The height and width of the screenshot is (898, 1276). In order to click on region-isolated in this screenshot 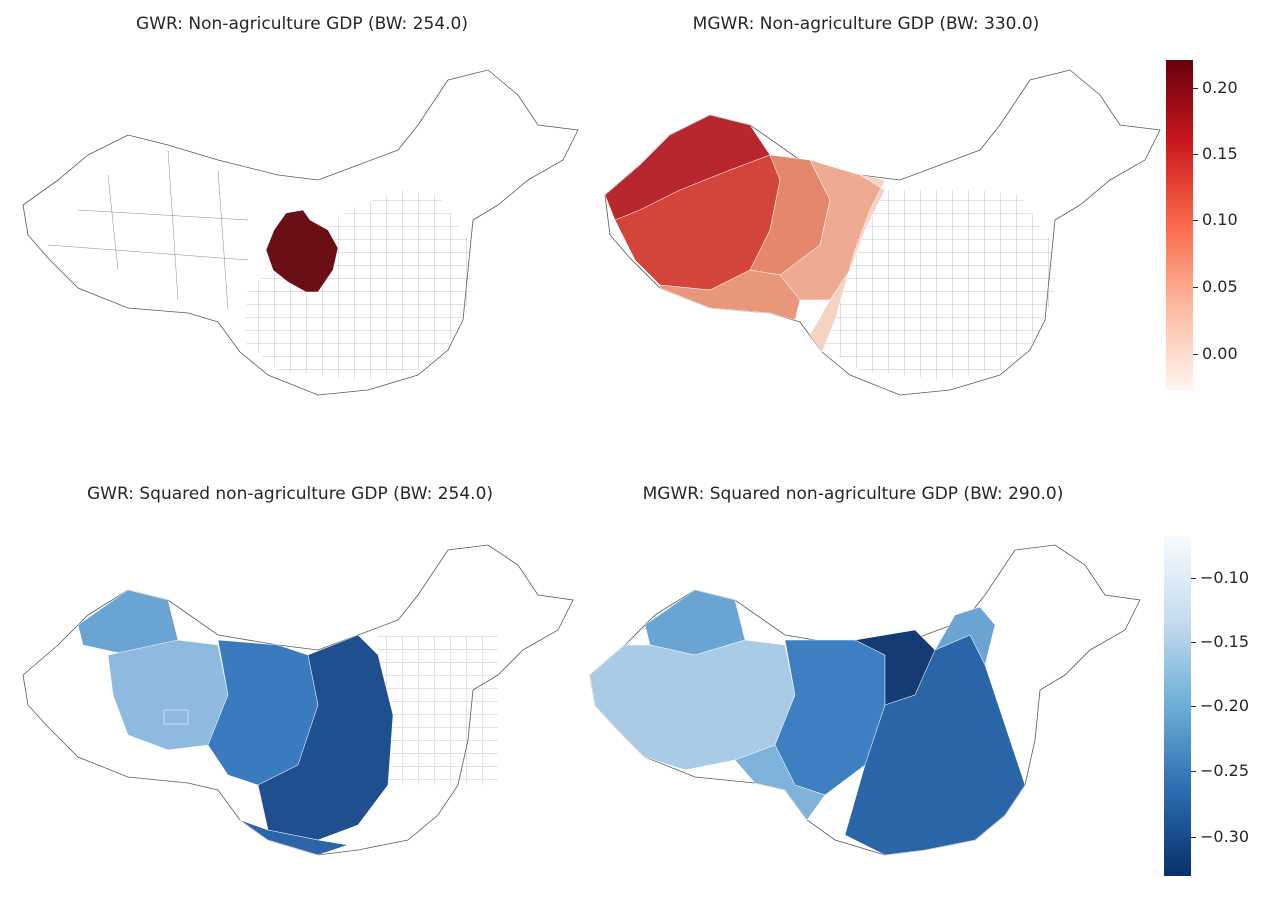, I will do `click(176, 717)`.